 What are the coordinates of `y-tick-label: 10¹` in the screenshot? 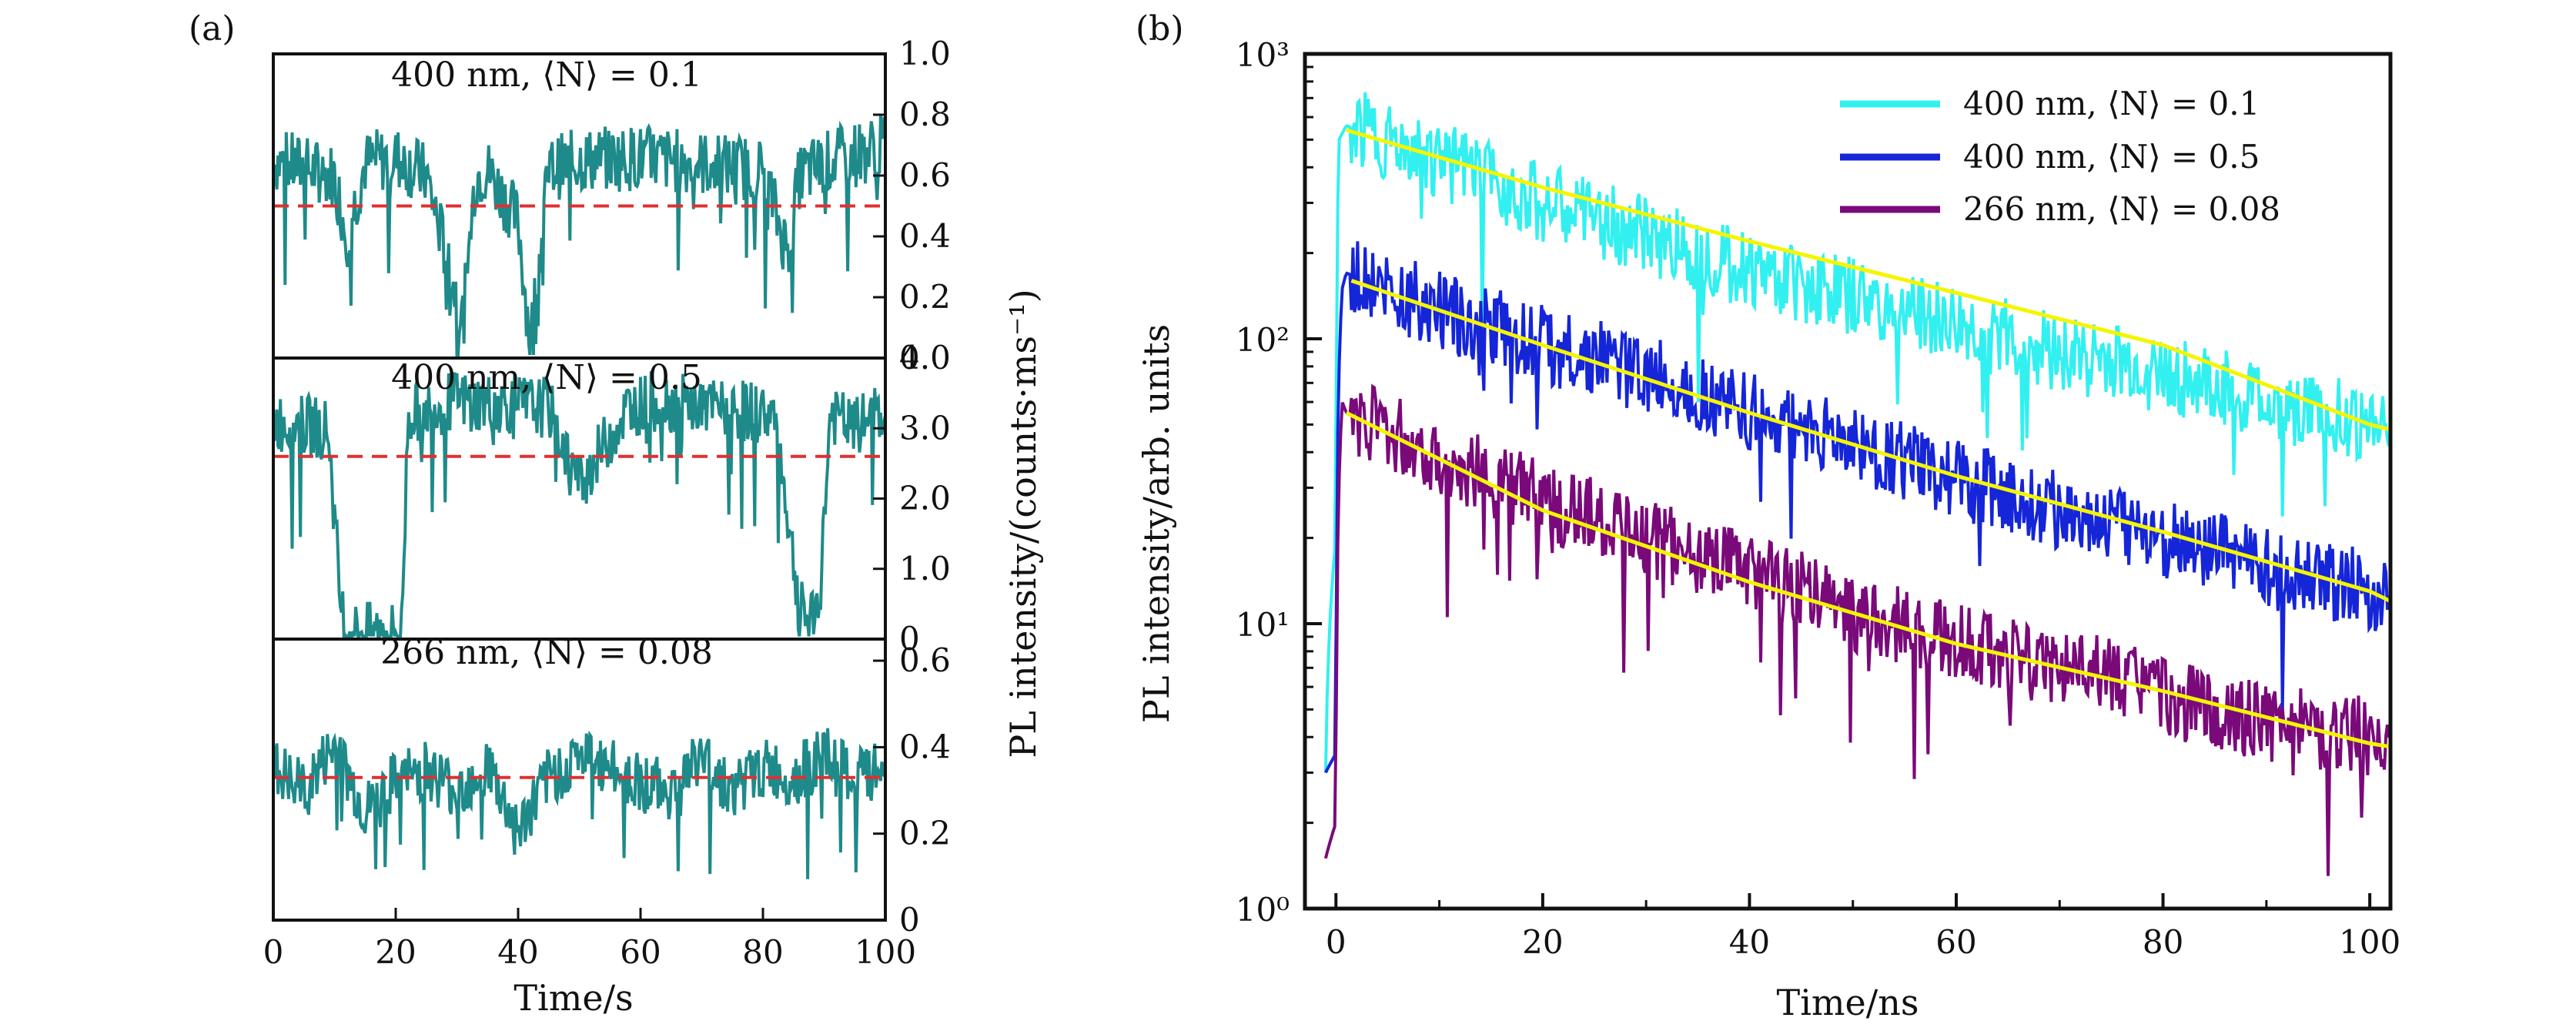 It's located at (1263, 625).